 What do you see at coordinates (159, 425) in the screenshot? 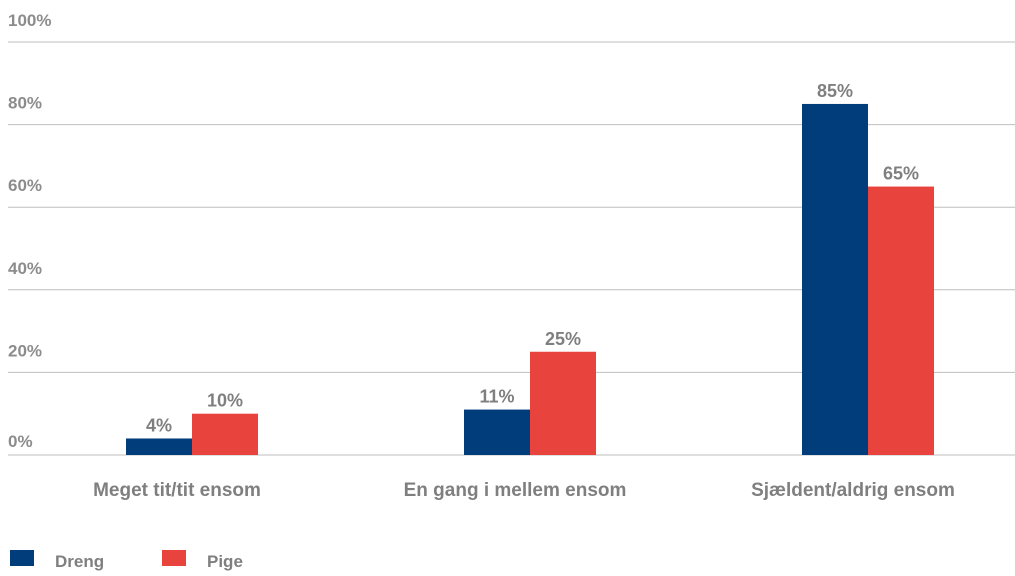
I see `data-label: 4%` at bounding box center [159, 425].